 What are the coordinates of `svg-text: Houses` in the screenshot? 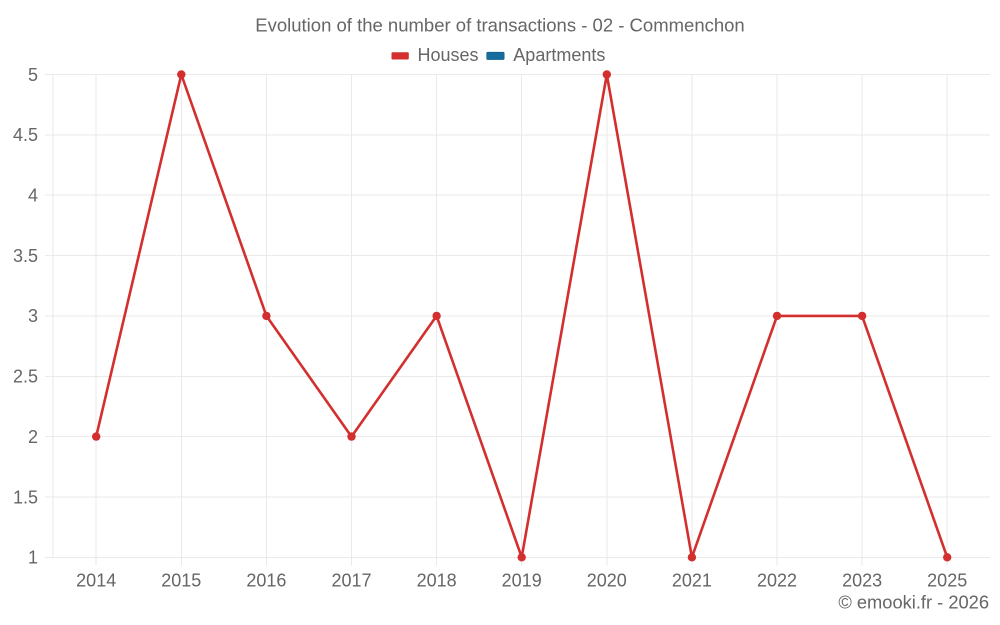 It's located at (448, 55).